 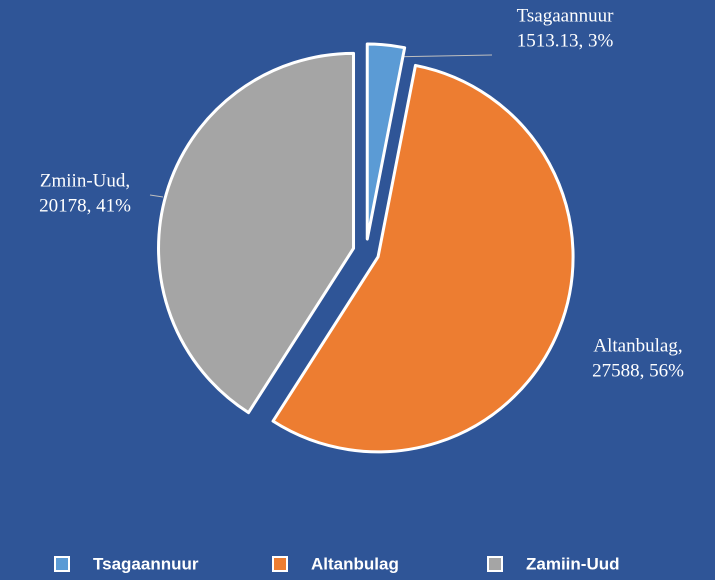 I want to click on legend-label: Altanbulag, so click(x=355, y=563).